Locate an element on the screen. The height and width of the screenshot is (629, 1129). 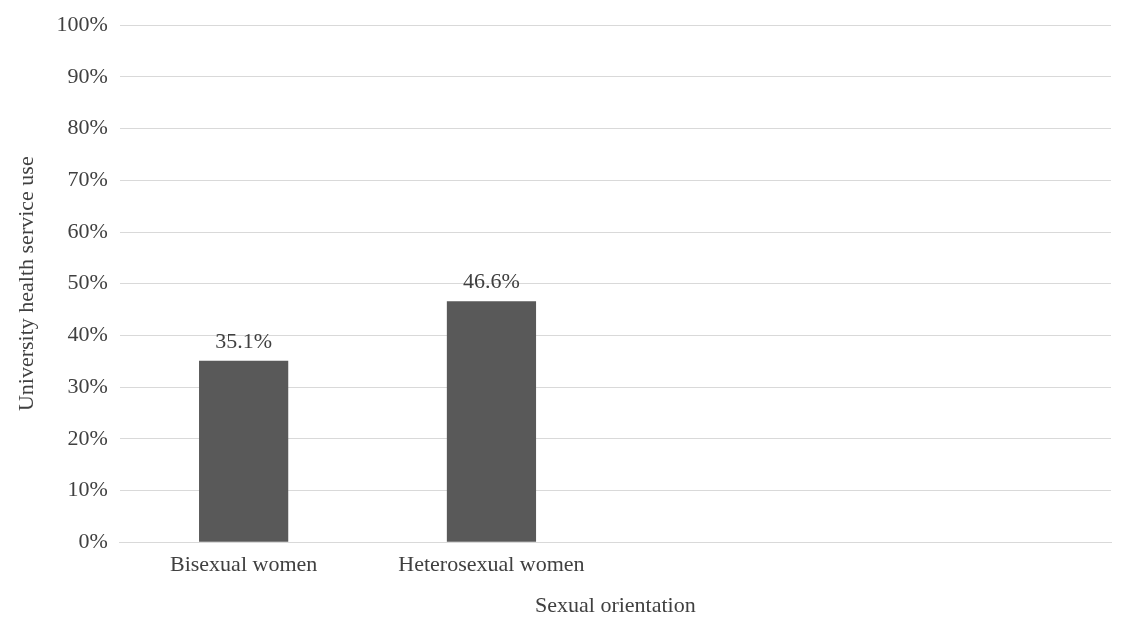
y-axis-title: University health service use is located at coordinates (25, 284).